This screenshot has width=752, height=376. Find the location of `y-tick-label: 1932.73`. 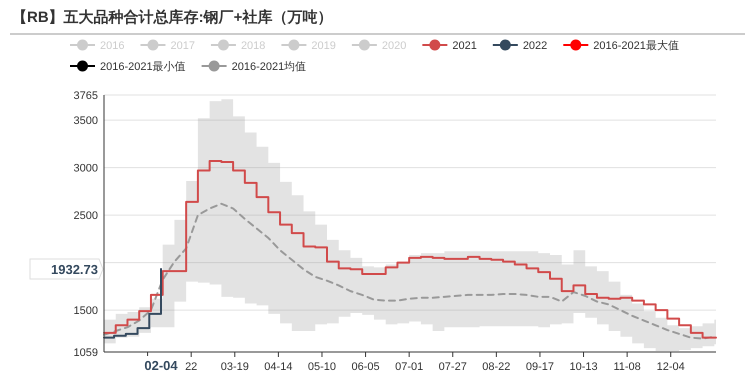

y-tick-label: 1932.73 is located at coordinates (74, 270).